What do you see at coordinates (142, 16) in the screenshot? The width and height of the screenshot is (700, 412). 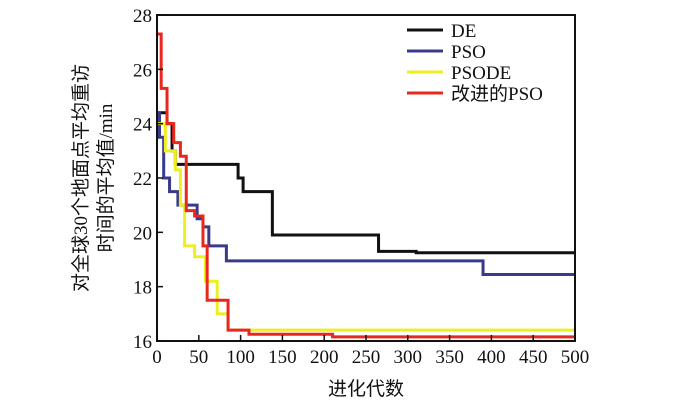 I see `y-tick-label: 28` at bounding box center [142, 16].